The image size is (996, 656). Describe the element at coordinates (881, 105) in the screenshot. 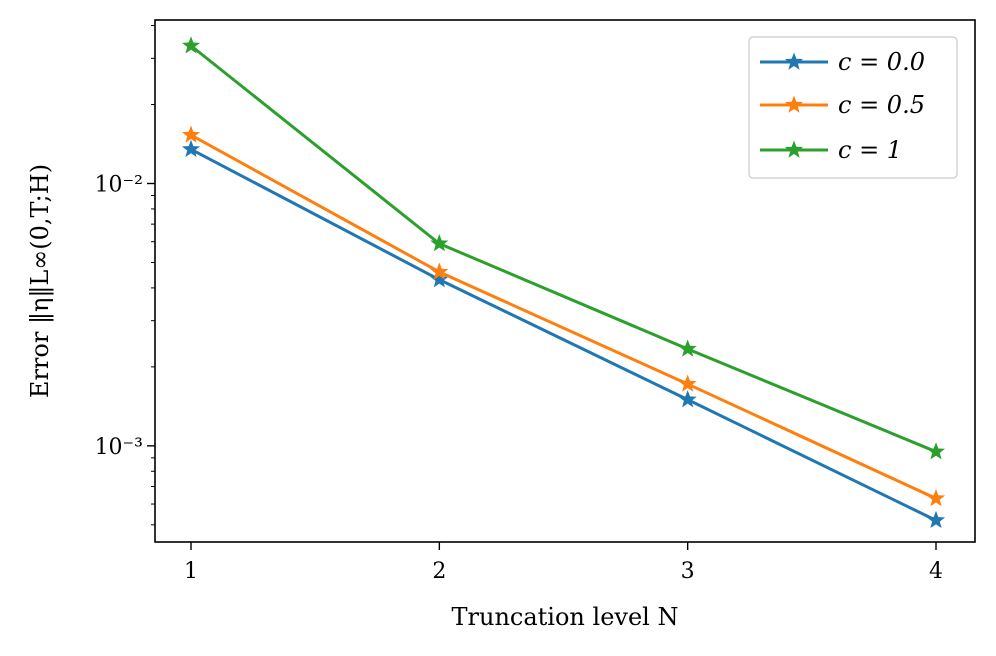

I see `legend-label-1: c = 0.5` at that location.